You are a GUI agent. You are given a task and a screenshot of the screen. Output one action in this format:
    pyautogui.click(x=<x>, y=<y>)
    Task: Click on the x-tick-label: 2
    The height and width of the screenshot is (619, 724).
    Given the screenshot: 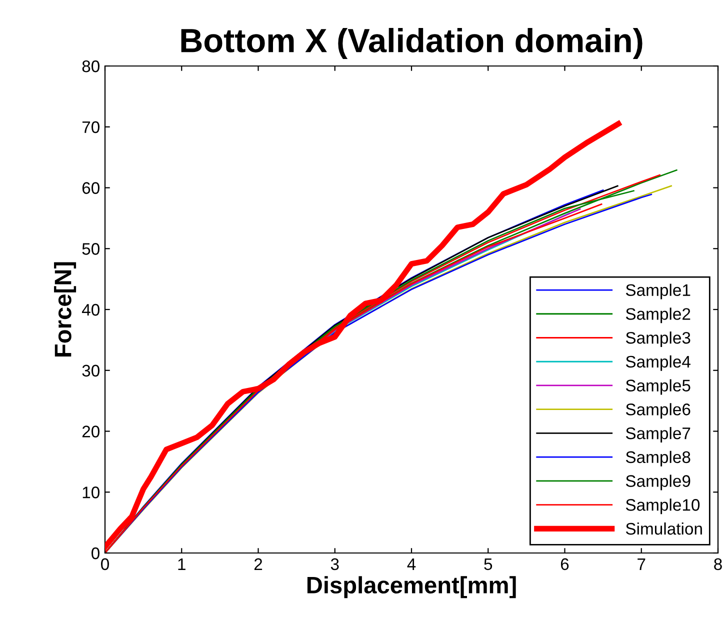 What is the action you would take?
    pyautogui.click(x=258, y=564)
    